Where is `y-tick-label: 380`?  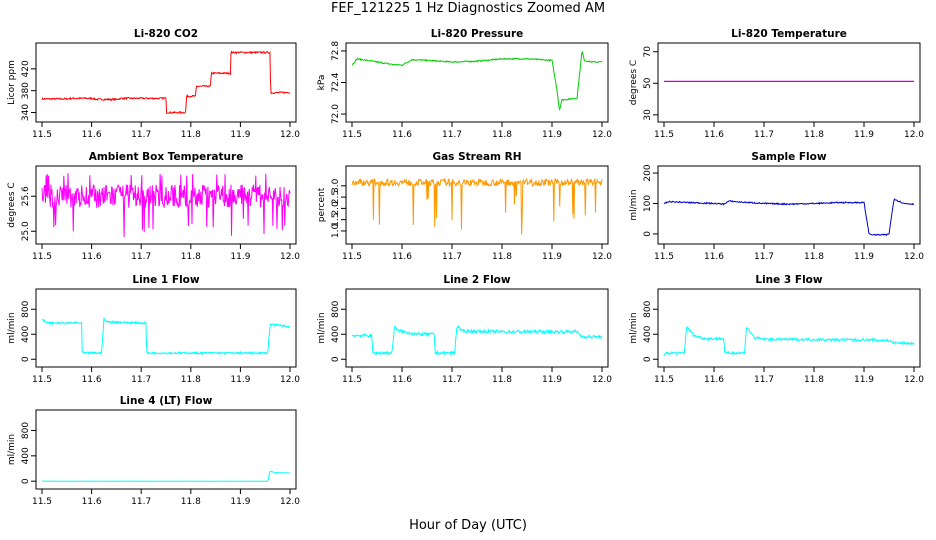 y-tick-label: 380 is located at coordinates (26, 90).